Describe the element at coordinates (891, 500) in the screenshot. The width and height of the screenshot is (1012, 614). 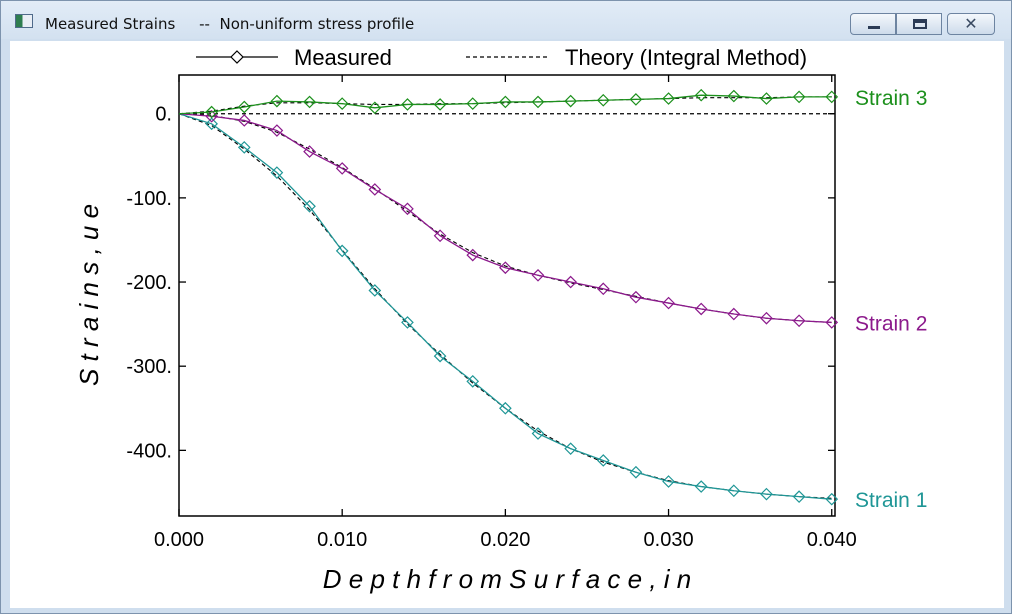
I see `series-label: Strain 1` at that location.